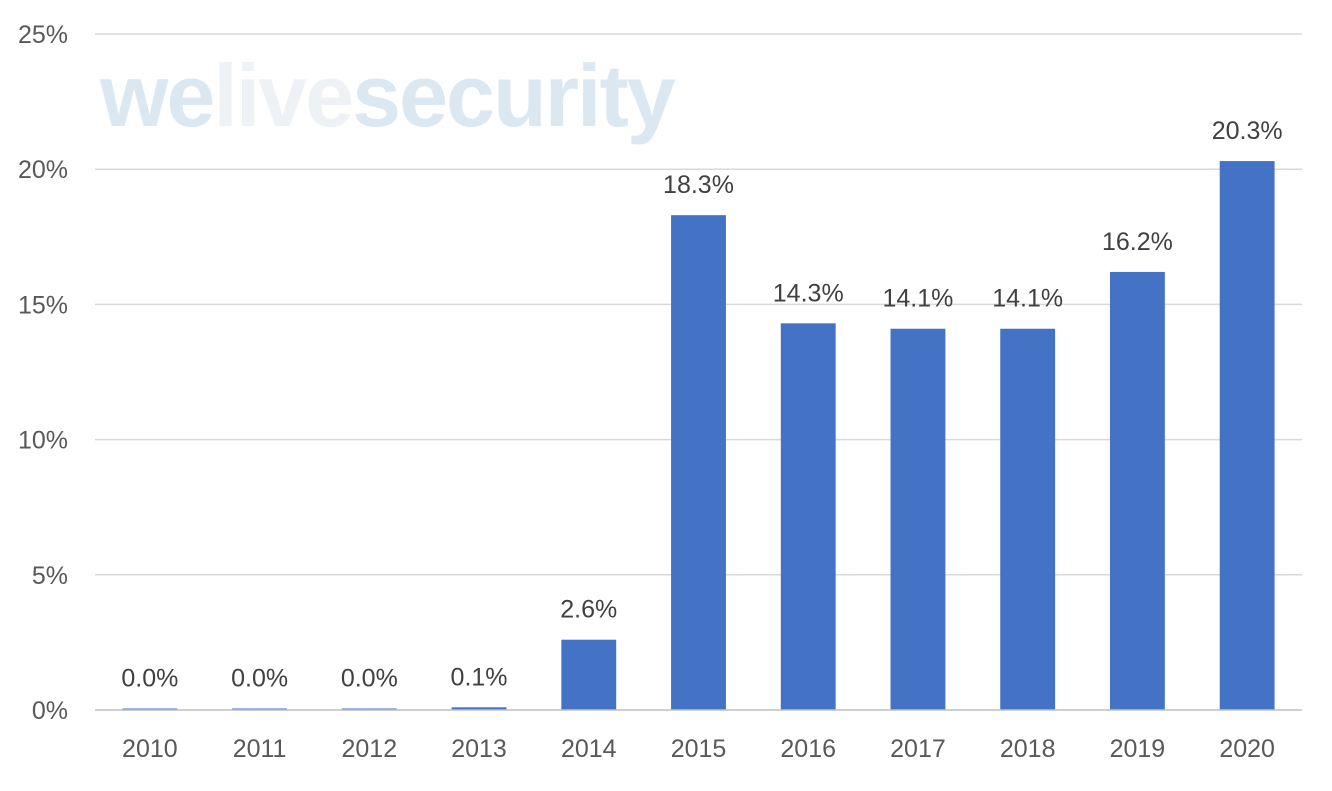 The height and width of the screenshot is (791, 1332). I want to click on data-label-2013: 0.1%, so click(479, 677).